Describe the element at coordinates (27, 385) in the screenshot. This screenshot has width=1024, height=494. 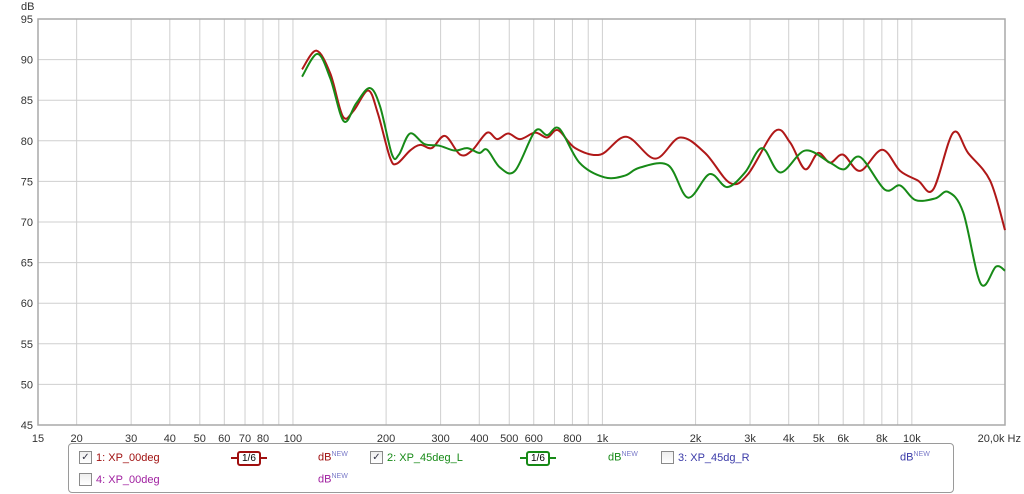
I see `y-tick-label: 50` at that location.